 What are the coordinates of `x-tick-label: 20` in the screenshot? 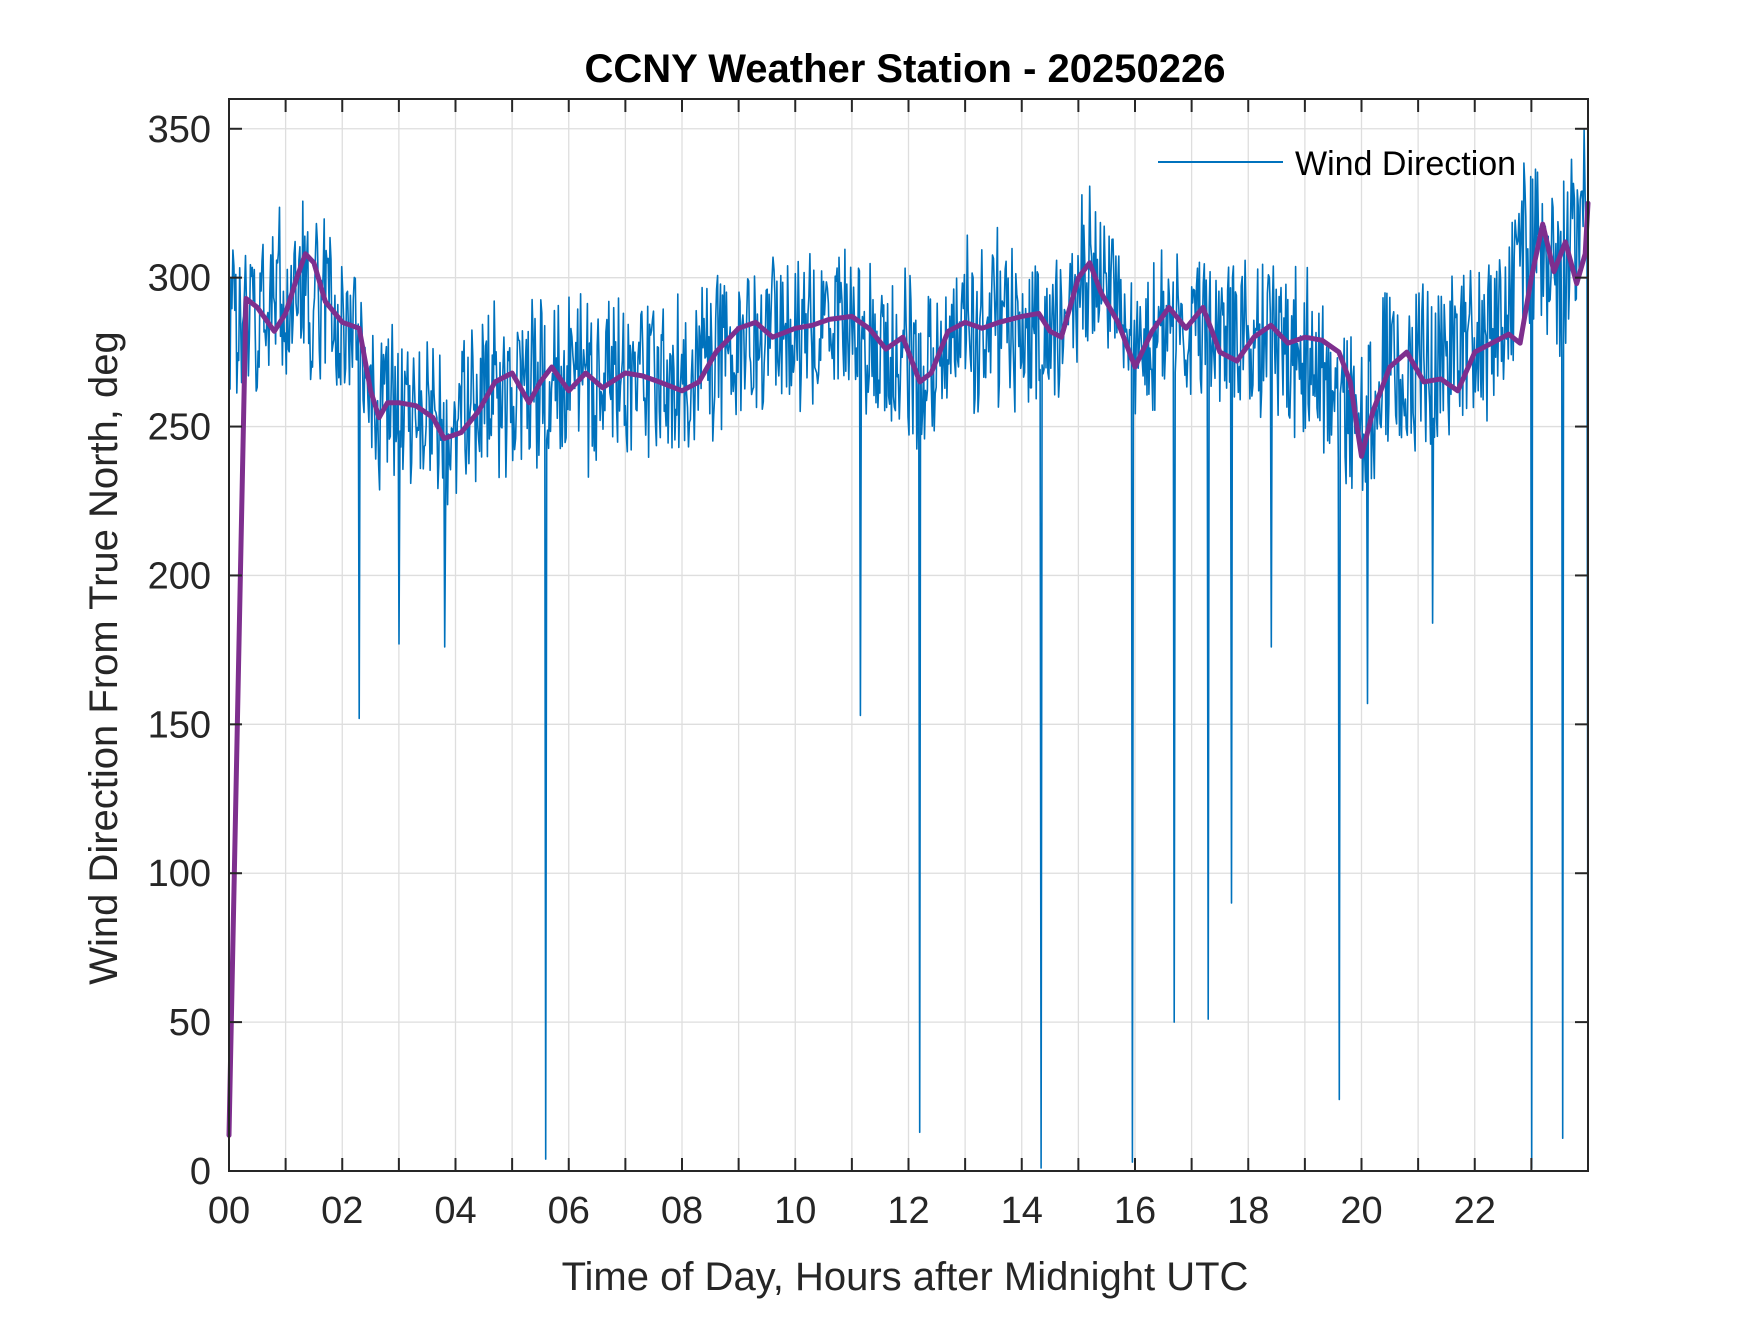 It's located at (1361, 1211).